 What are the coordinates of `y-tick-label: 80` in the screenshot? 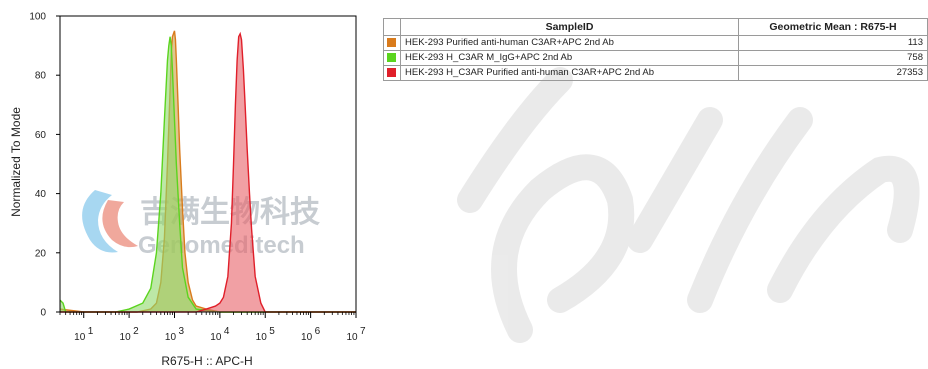 It's located at (41, 76).